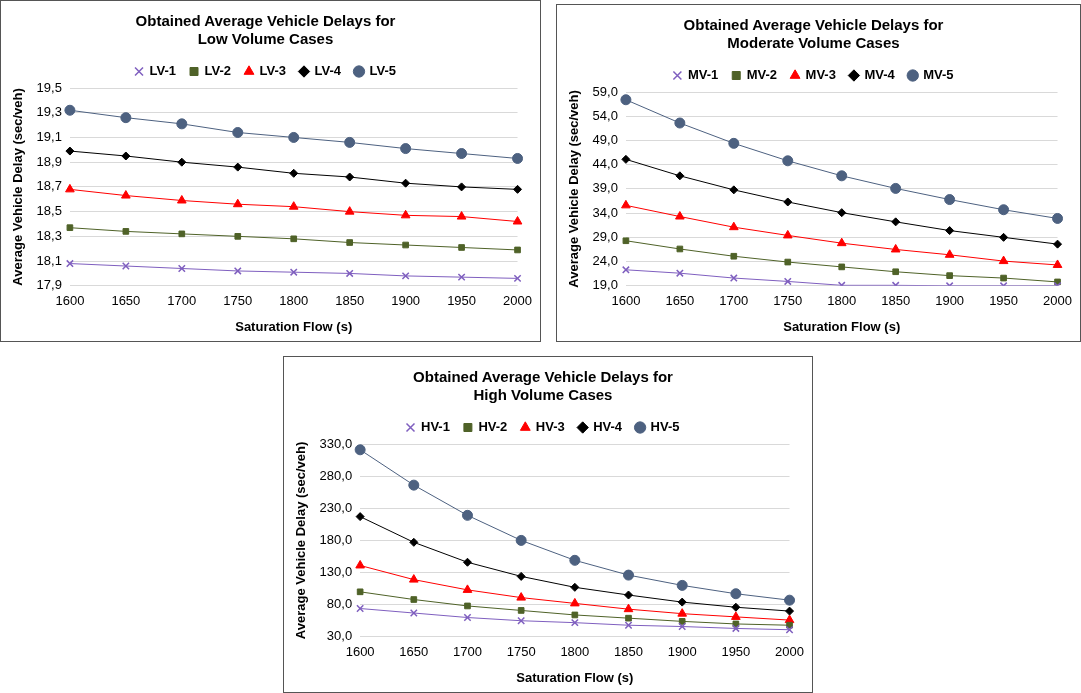  Describe the element at coordinates (49, 112) in the screenshot. I see `y-tick-label: 19,3` at that location.